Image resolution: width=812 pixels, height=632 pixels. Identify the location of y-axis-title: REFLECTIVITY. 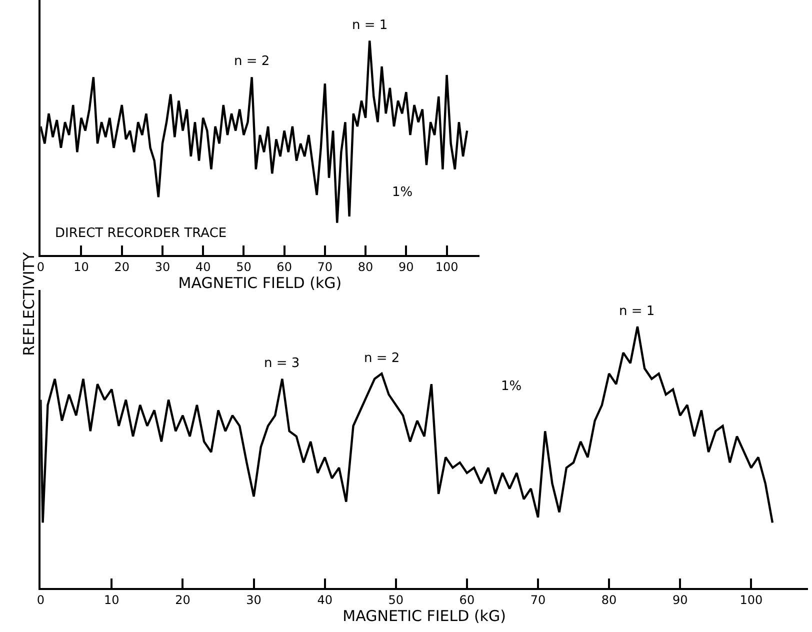
(29, 304).